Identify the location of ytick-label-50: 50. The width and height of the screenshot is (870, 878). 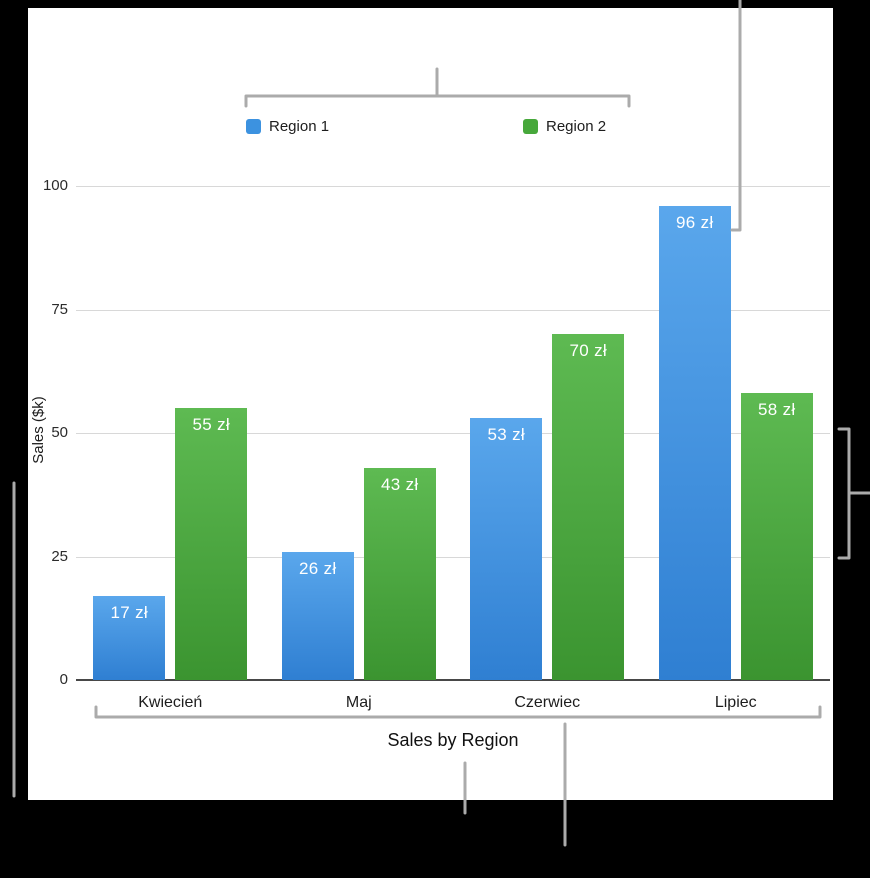
(59, 432).